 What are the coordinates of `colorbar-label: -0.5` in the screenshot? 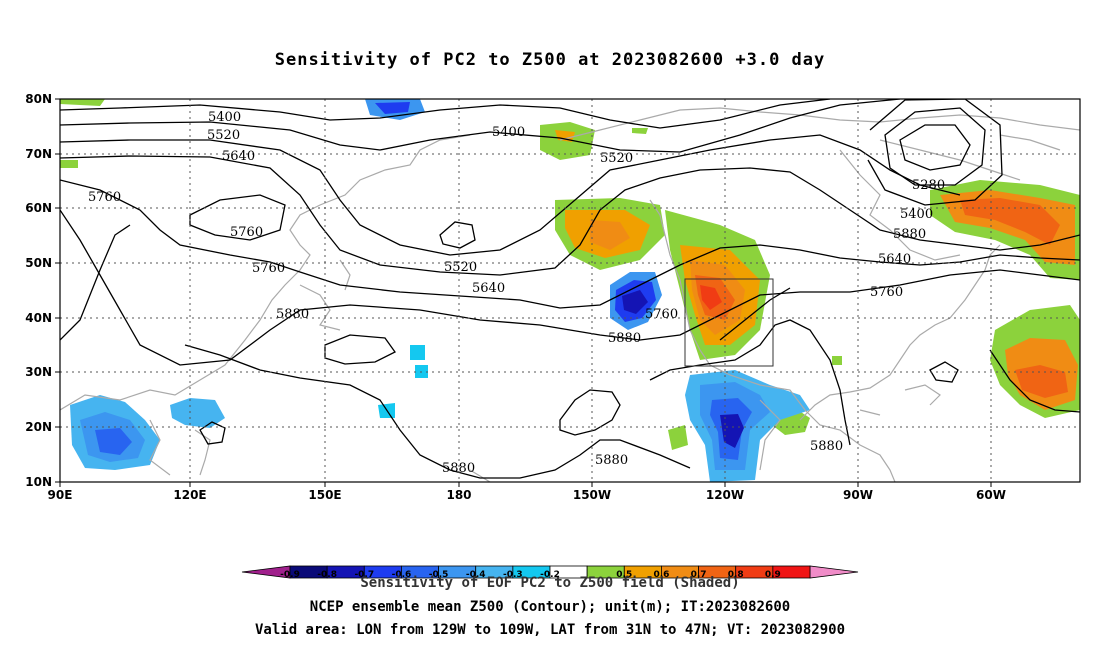 It's located at (439, 575).